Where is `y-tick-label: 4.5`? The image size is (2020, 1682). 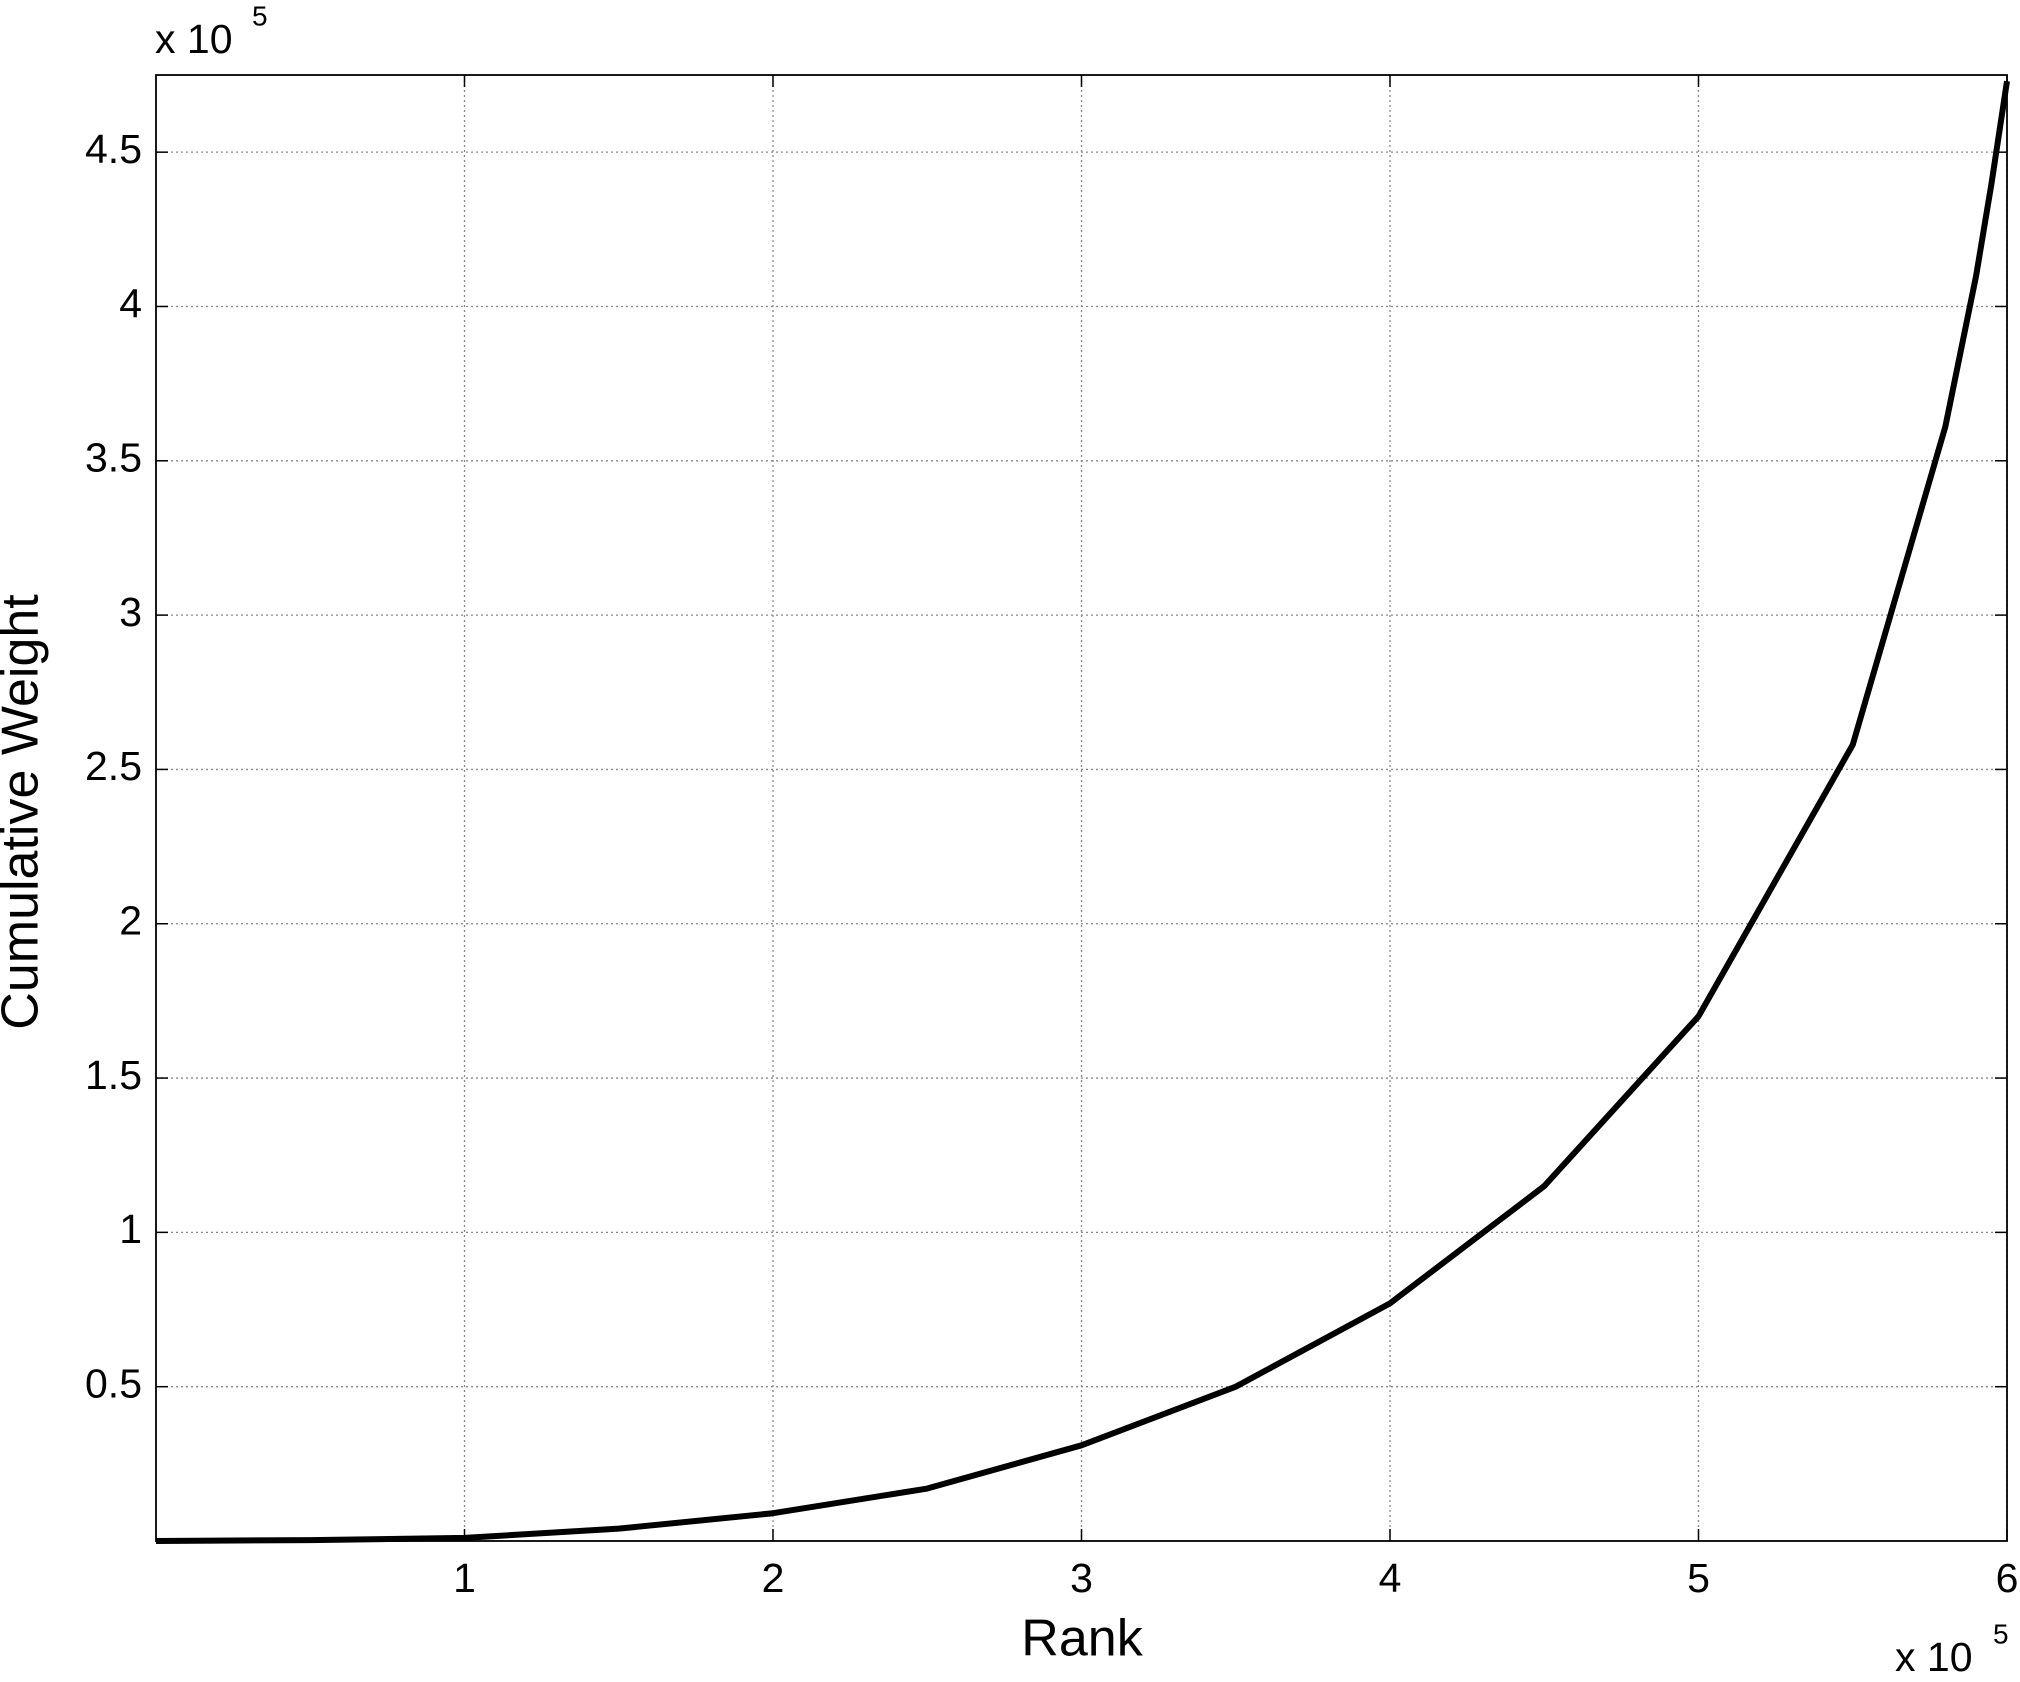 y-tick-label: 4.5 is located at coordinates (113, 149).